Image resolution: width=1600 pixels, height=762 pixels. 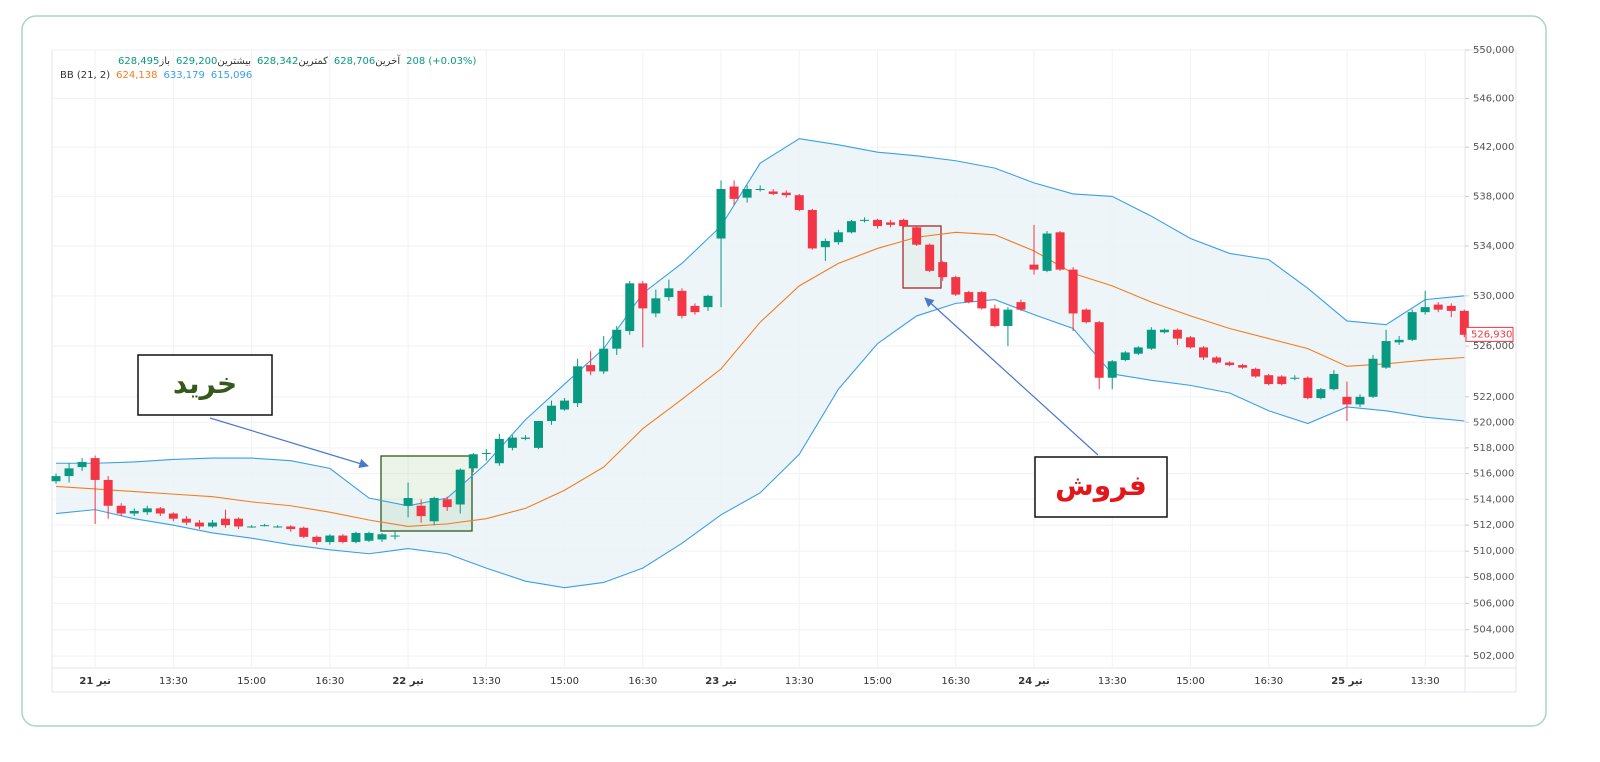 I want to click on legend-item: کمترین628,342, so click(x=292, y=61).